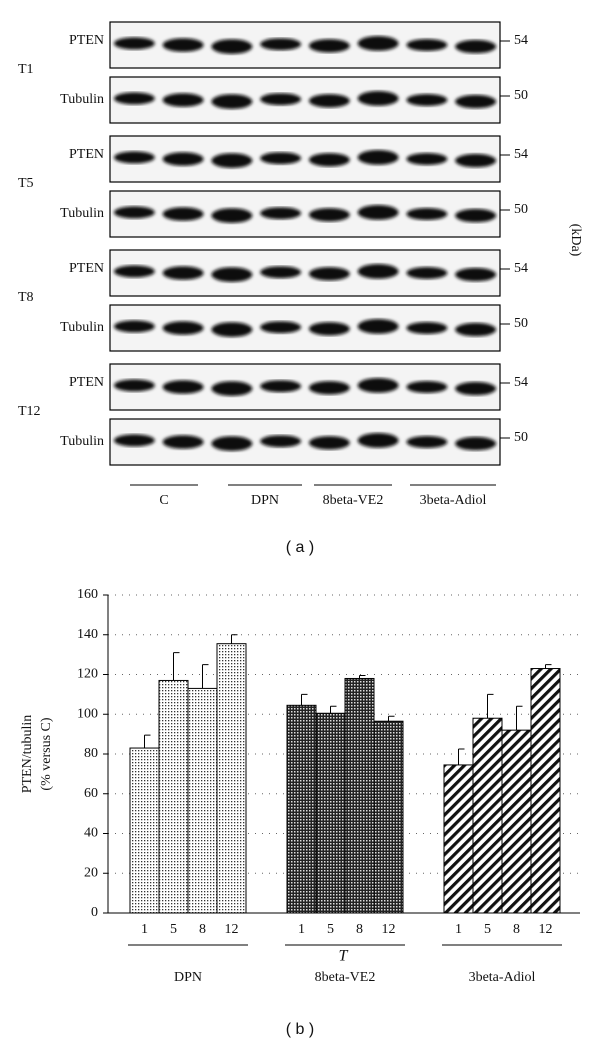  Describe the element at coordinates (26, 297) in the screenshot. I see `time-label: T8` at that location.